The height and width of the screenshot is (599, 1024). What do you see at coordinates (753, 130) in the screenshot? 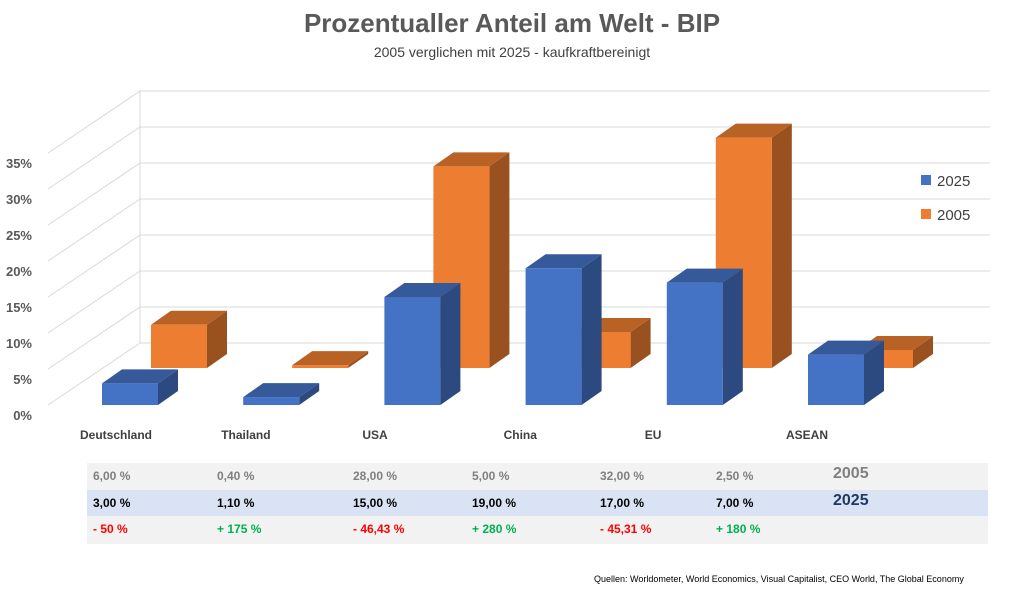
I see `bar-2005-eu-top` at bounding box center [753, 130].